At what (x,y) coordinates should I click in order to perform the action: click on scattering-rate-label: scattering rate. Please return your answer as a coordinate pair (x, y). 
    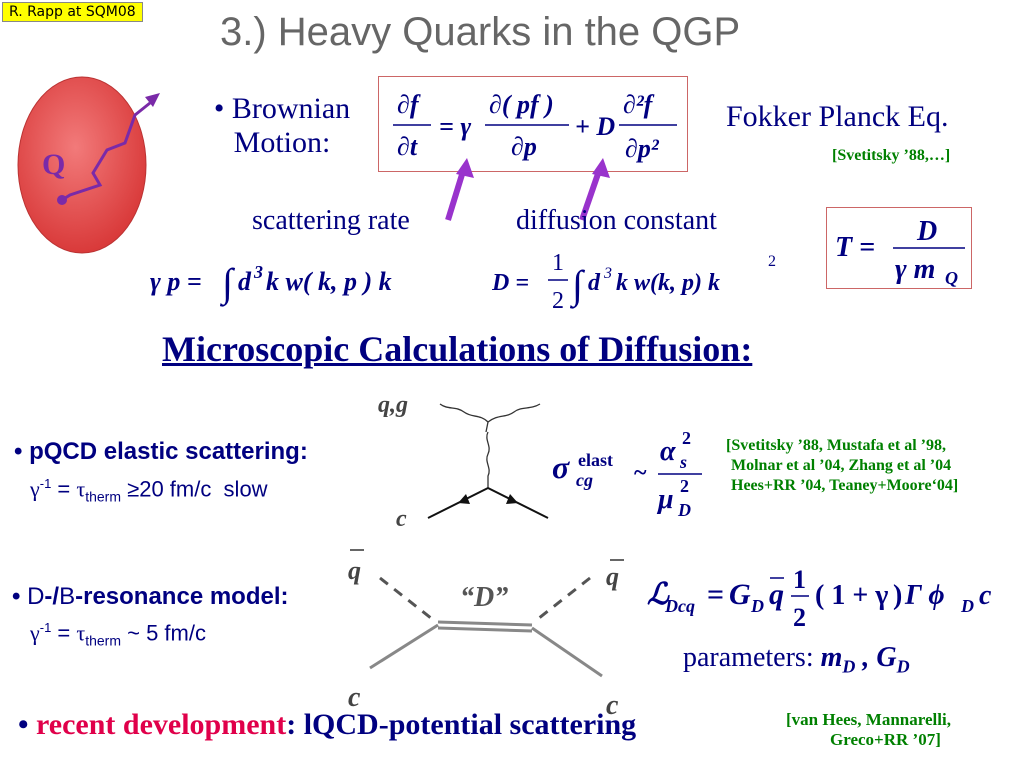
    Looking at the image, I should click on (331, 220).